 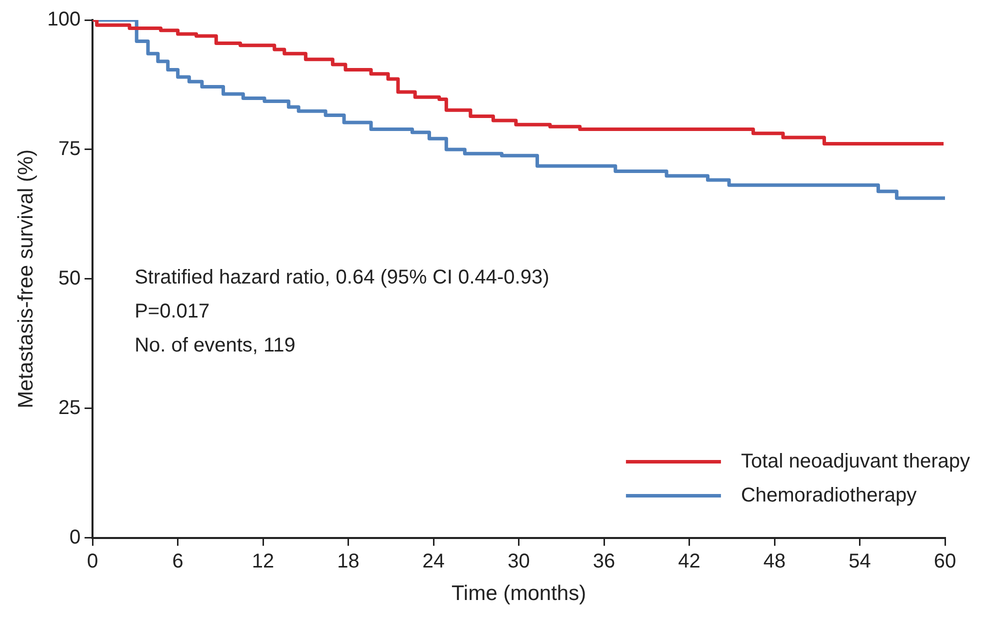 I want to click on y-tick-label: 25, so click(x=69, y=407).